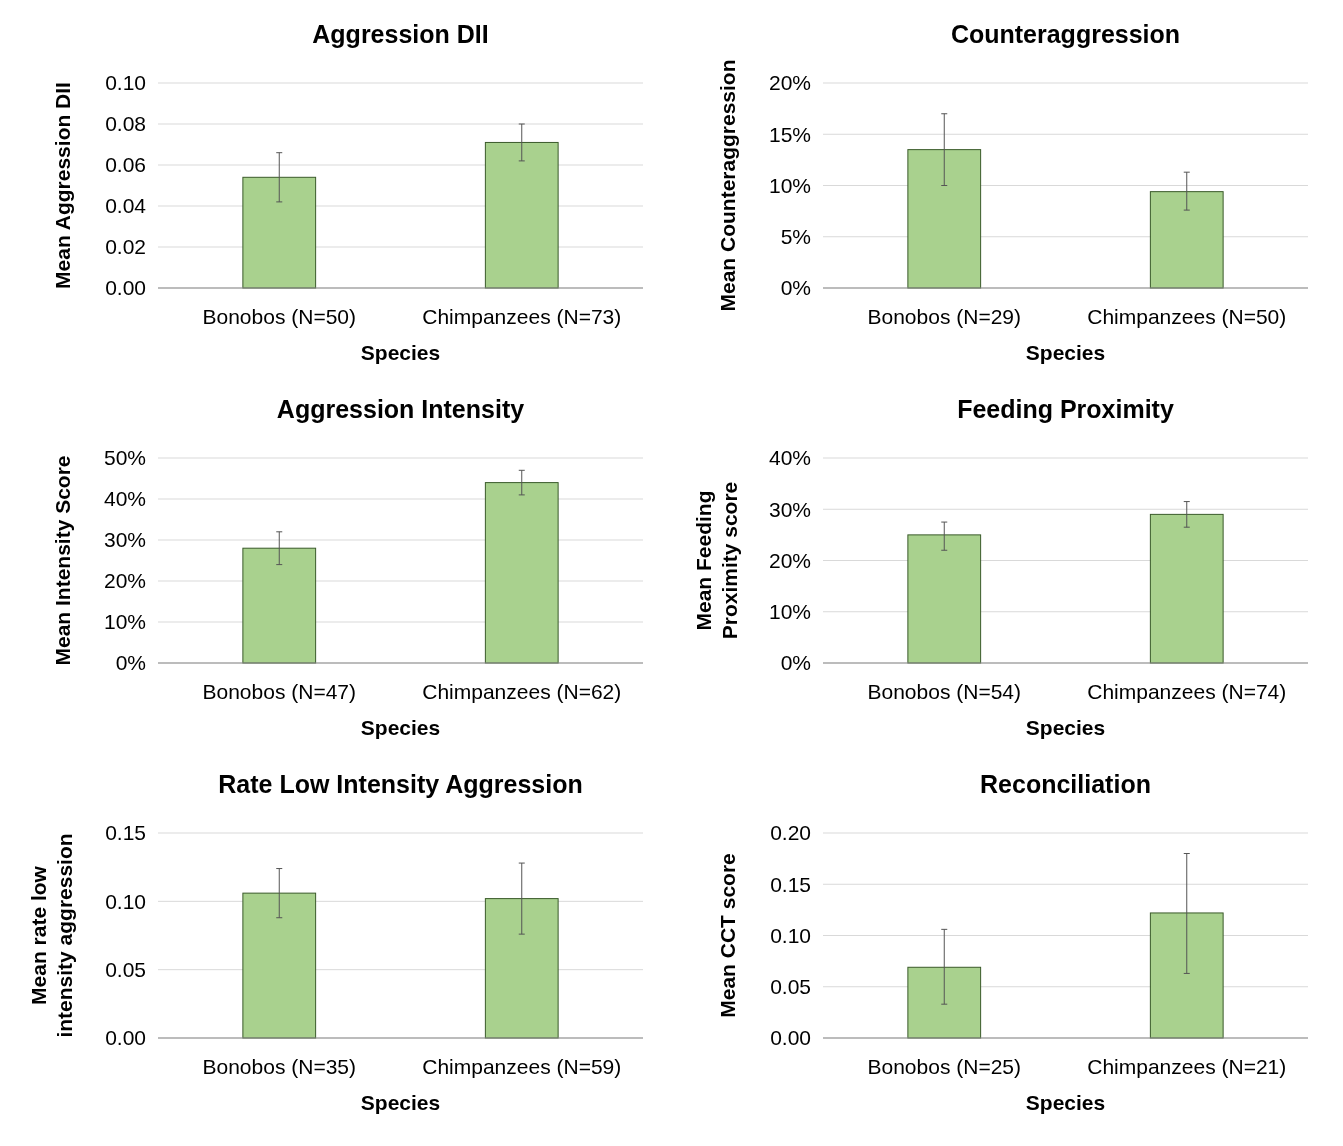 Image resolution: width=1343 pixels, height=1146 pixels. Describe the element at coordinates (400, 784) in the screenshot. I see `chart-title: Rate Low Intensity Aggression` at that location.